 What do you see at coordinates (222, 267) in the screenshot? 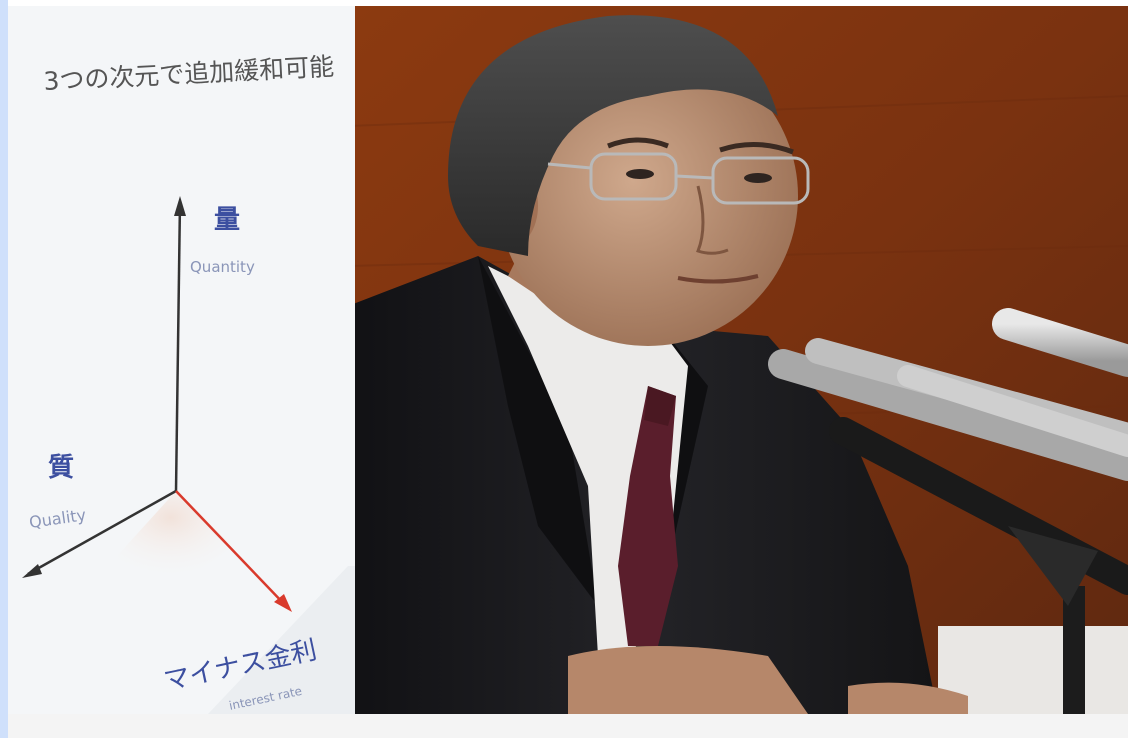
I see `quantity-label-en: Quantity` at bounding box center [222, 267].